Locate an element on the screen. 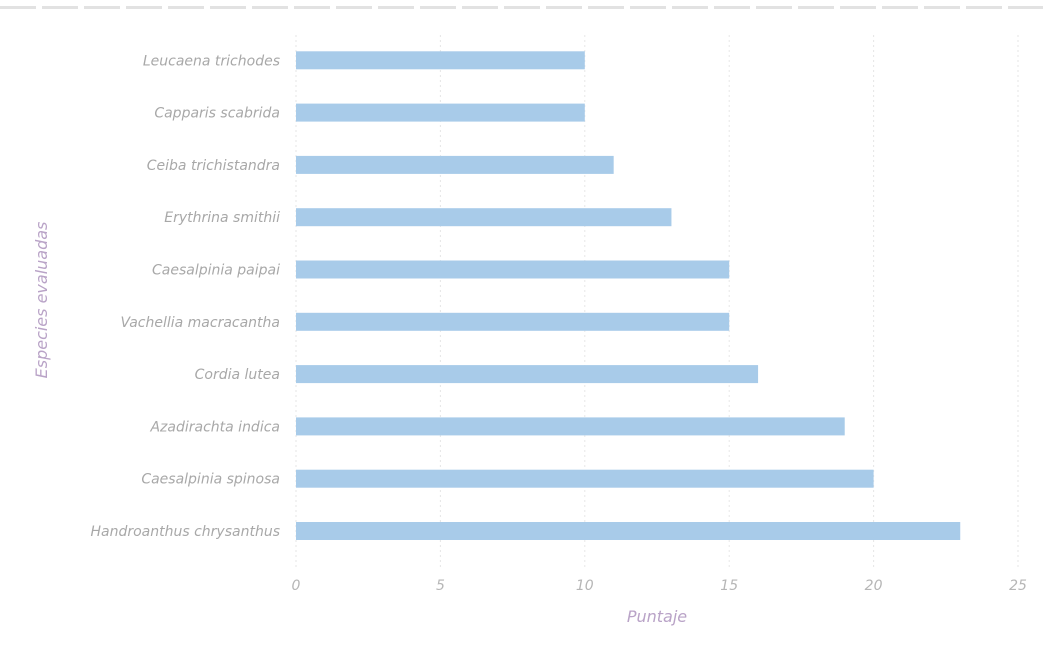 This screenshot has width=1043, height=648. category-label: Handroanthus chrysanthus is located at coordinates (185, 532).